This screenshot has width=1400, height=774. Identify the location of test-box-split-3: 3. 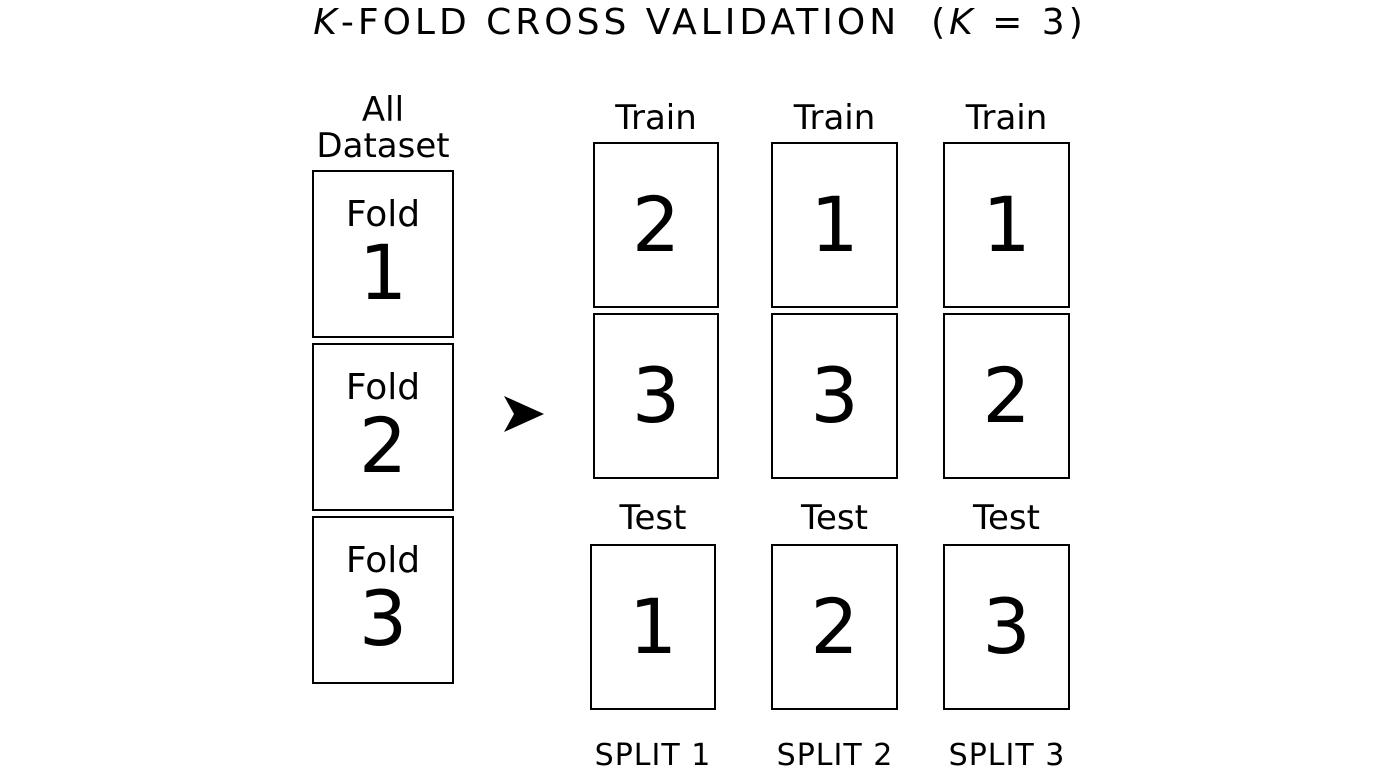
(1006, 627).